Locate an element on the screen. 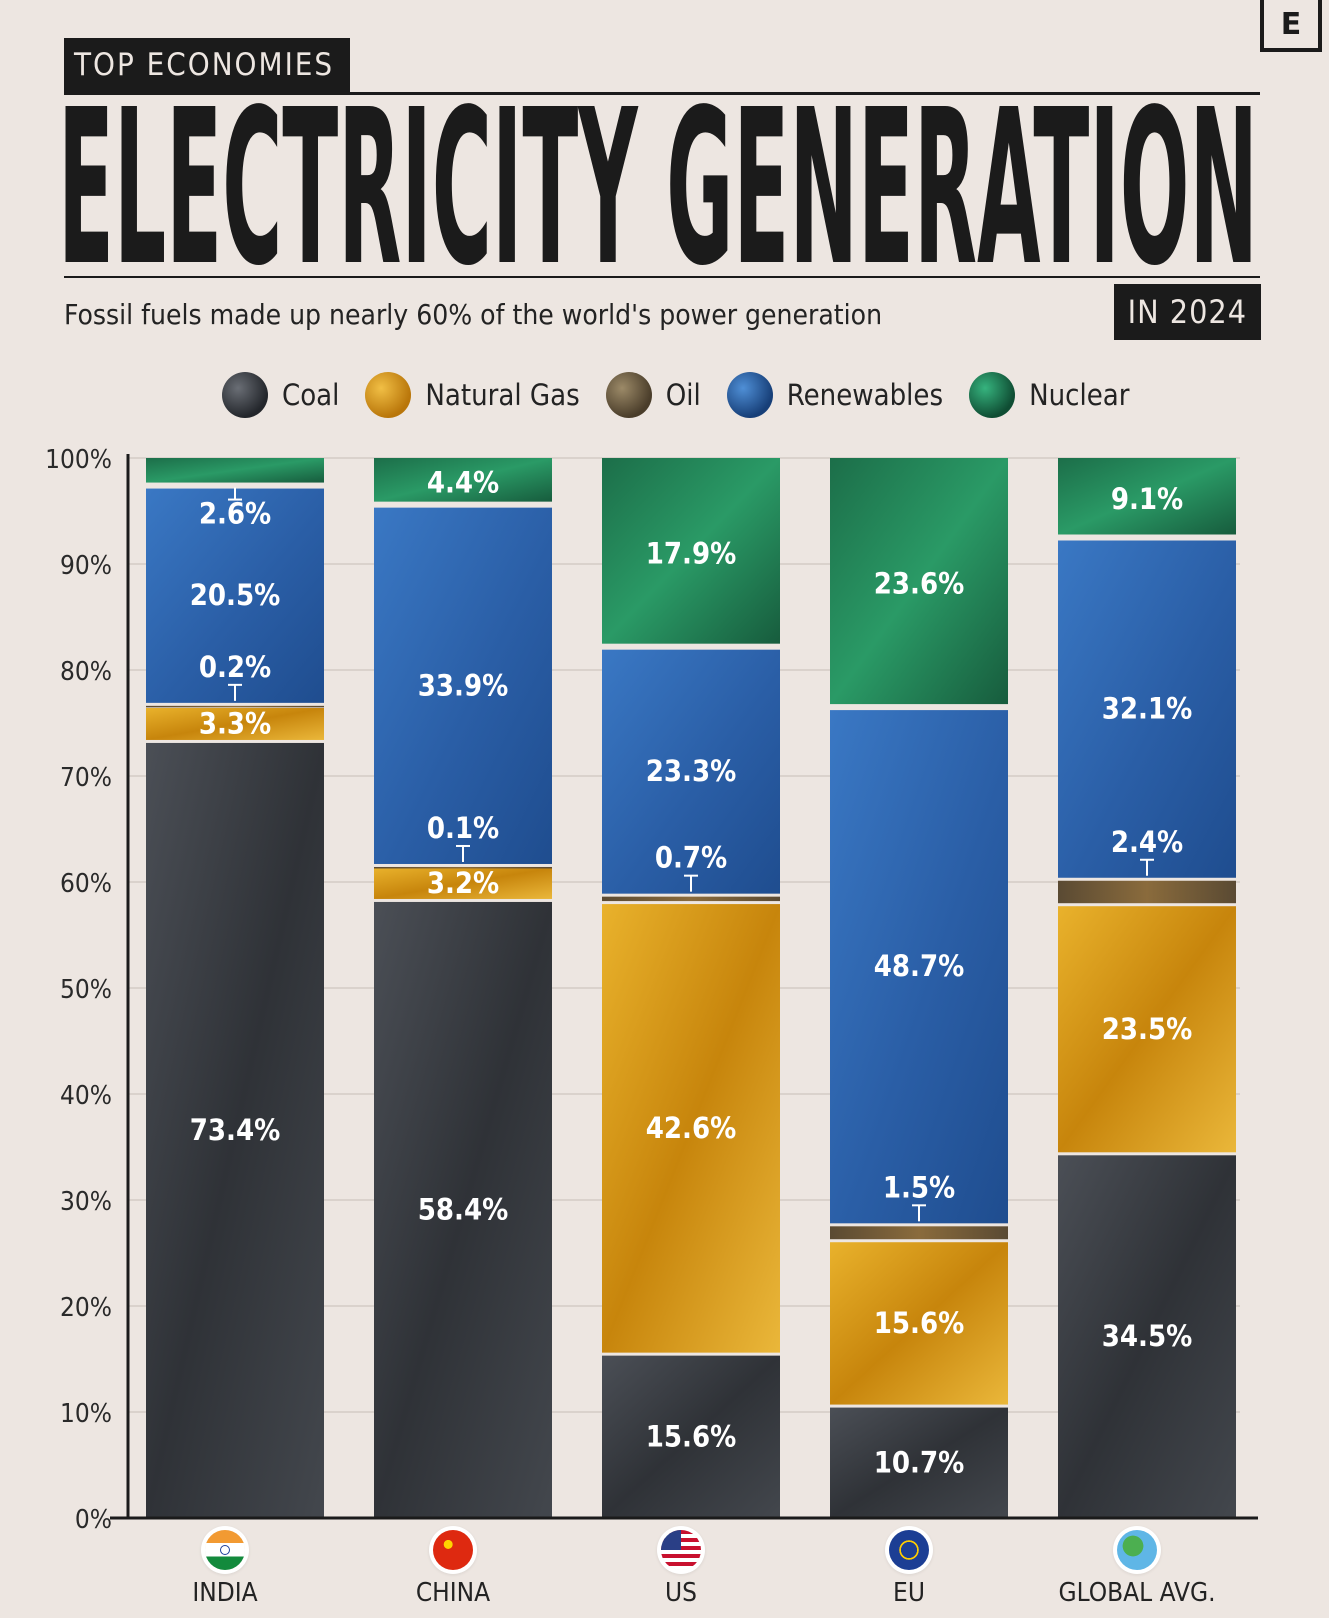 This screenshot has height=1618, width=1329. renewables-icon is located at coordinates (749, 395).